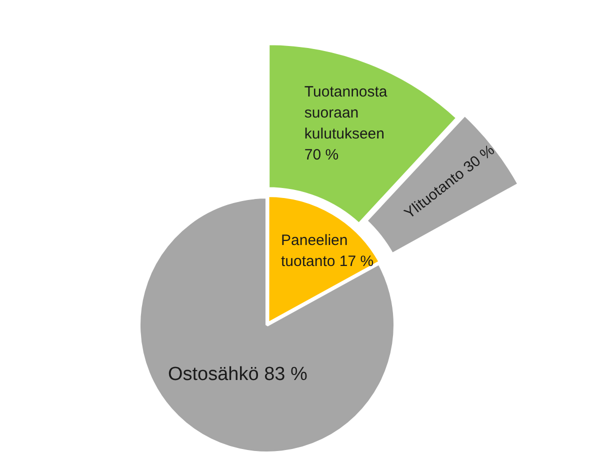 The width and height of the screenshot is (600, 464). I want to click on data-label: 70 %, so click(321, 155).